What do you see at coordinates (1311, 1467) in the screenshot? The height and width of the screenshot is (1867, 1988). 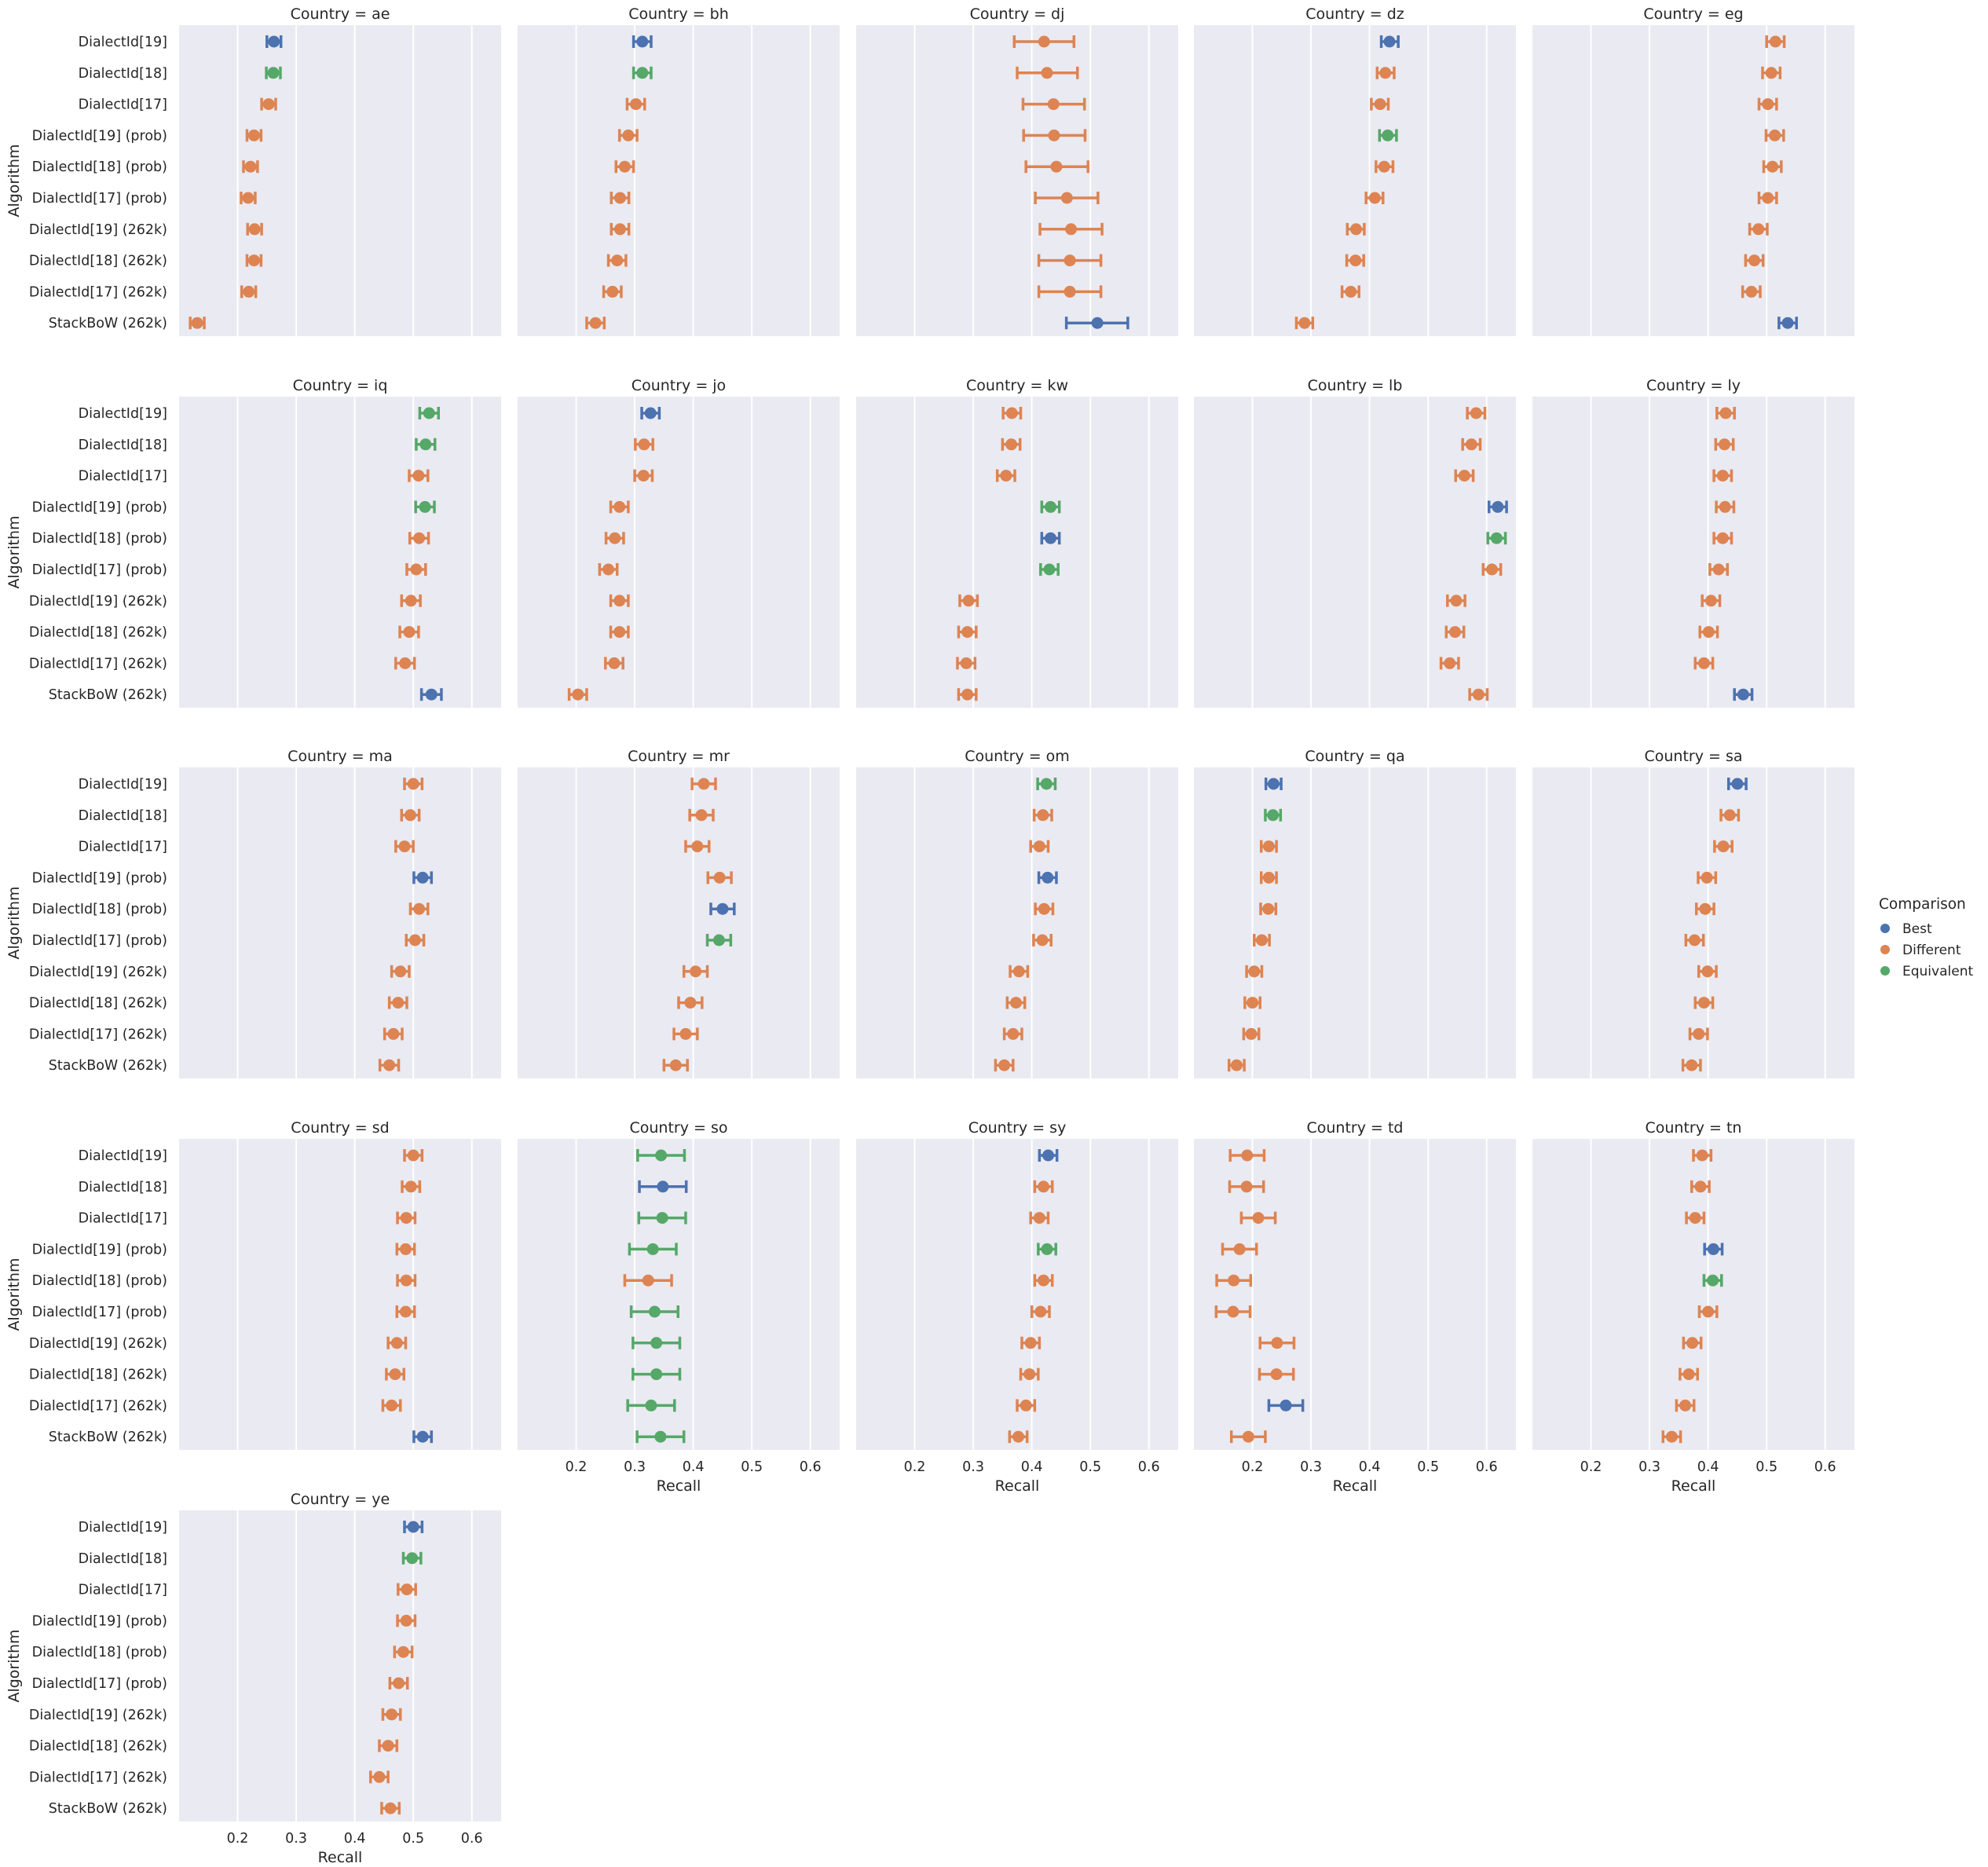 I see `x-tick-label: 0.3` at bounding box center [1311, 1467].